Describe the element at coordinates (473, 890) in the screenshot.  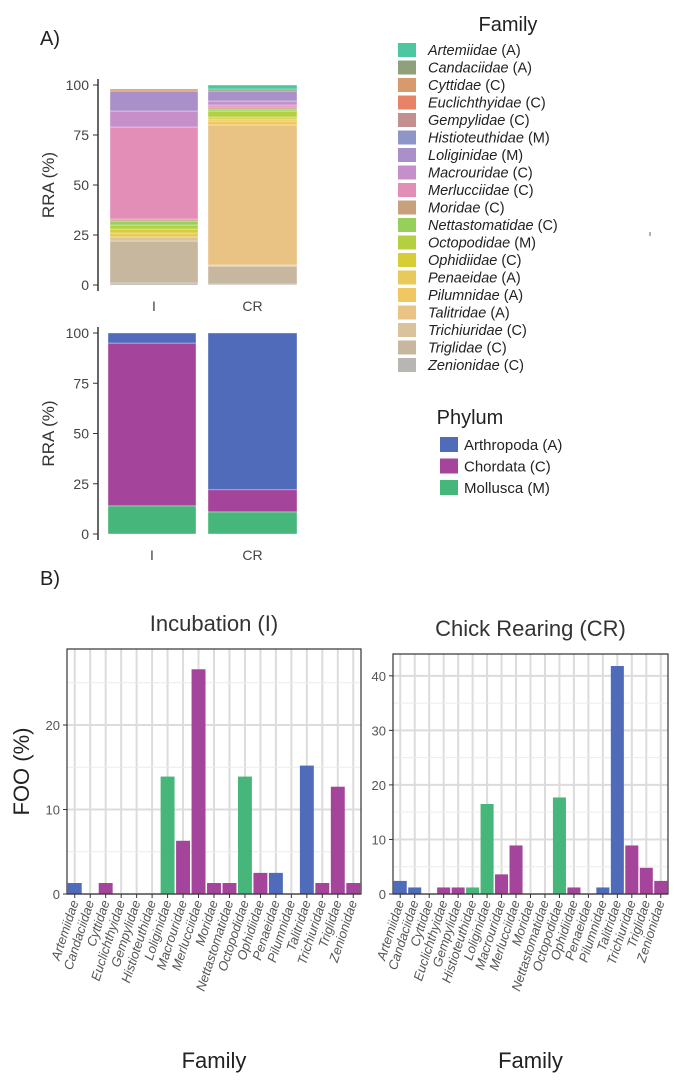
I see `bar-histioteuthidae` at that location.